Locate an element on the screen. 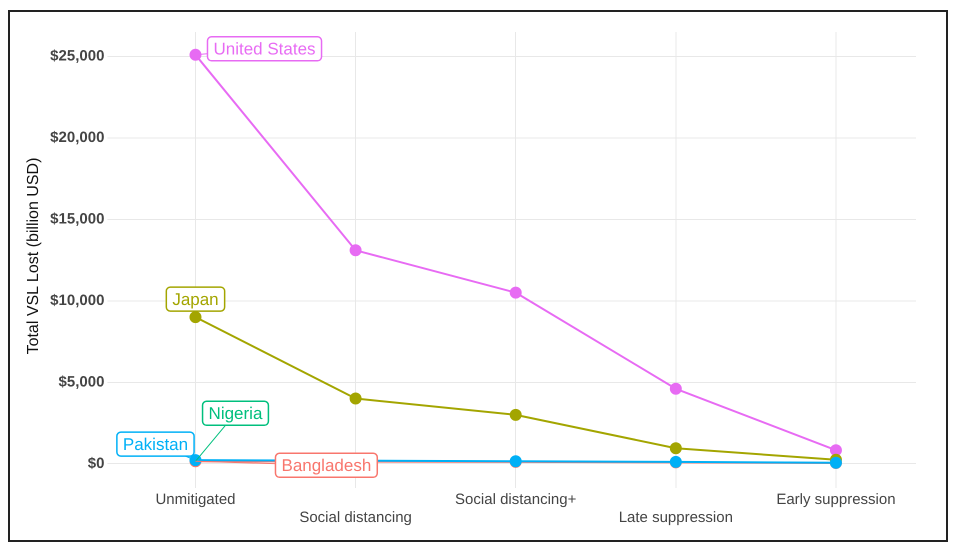  y-axis-title: Total VSL Lost (billion USD) is located at coordinates (33, 256).